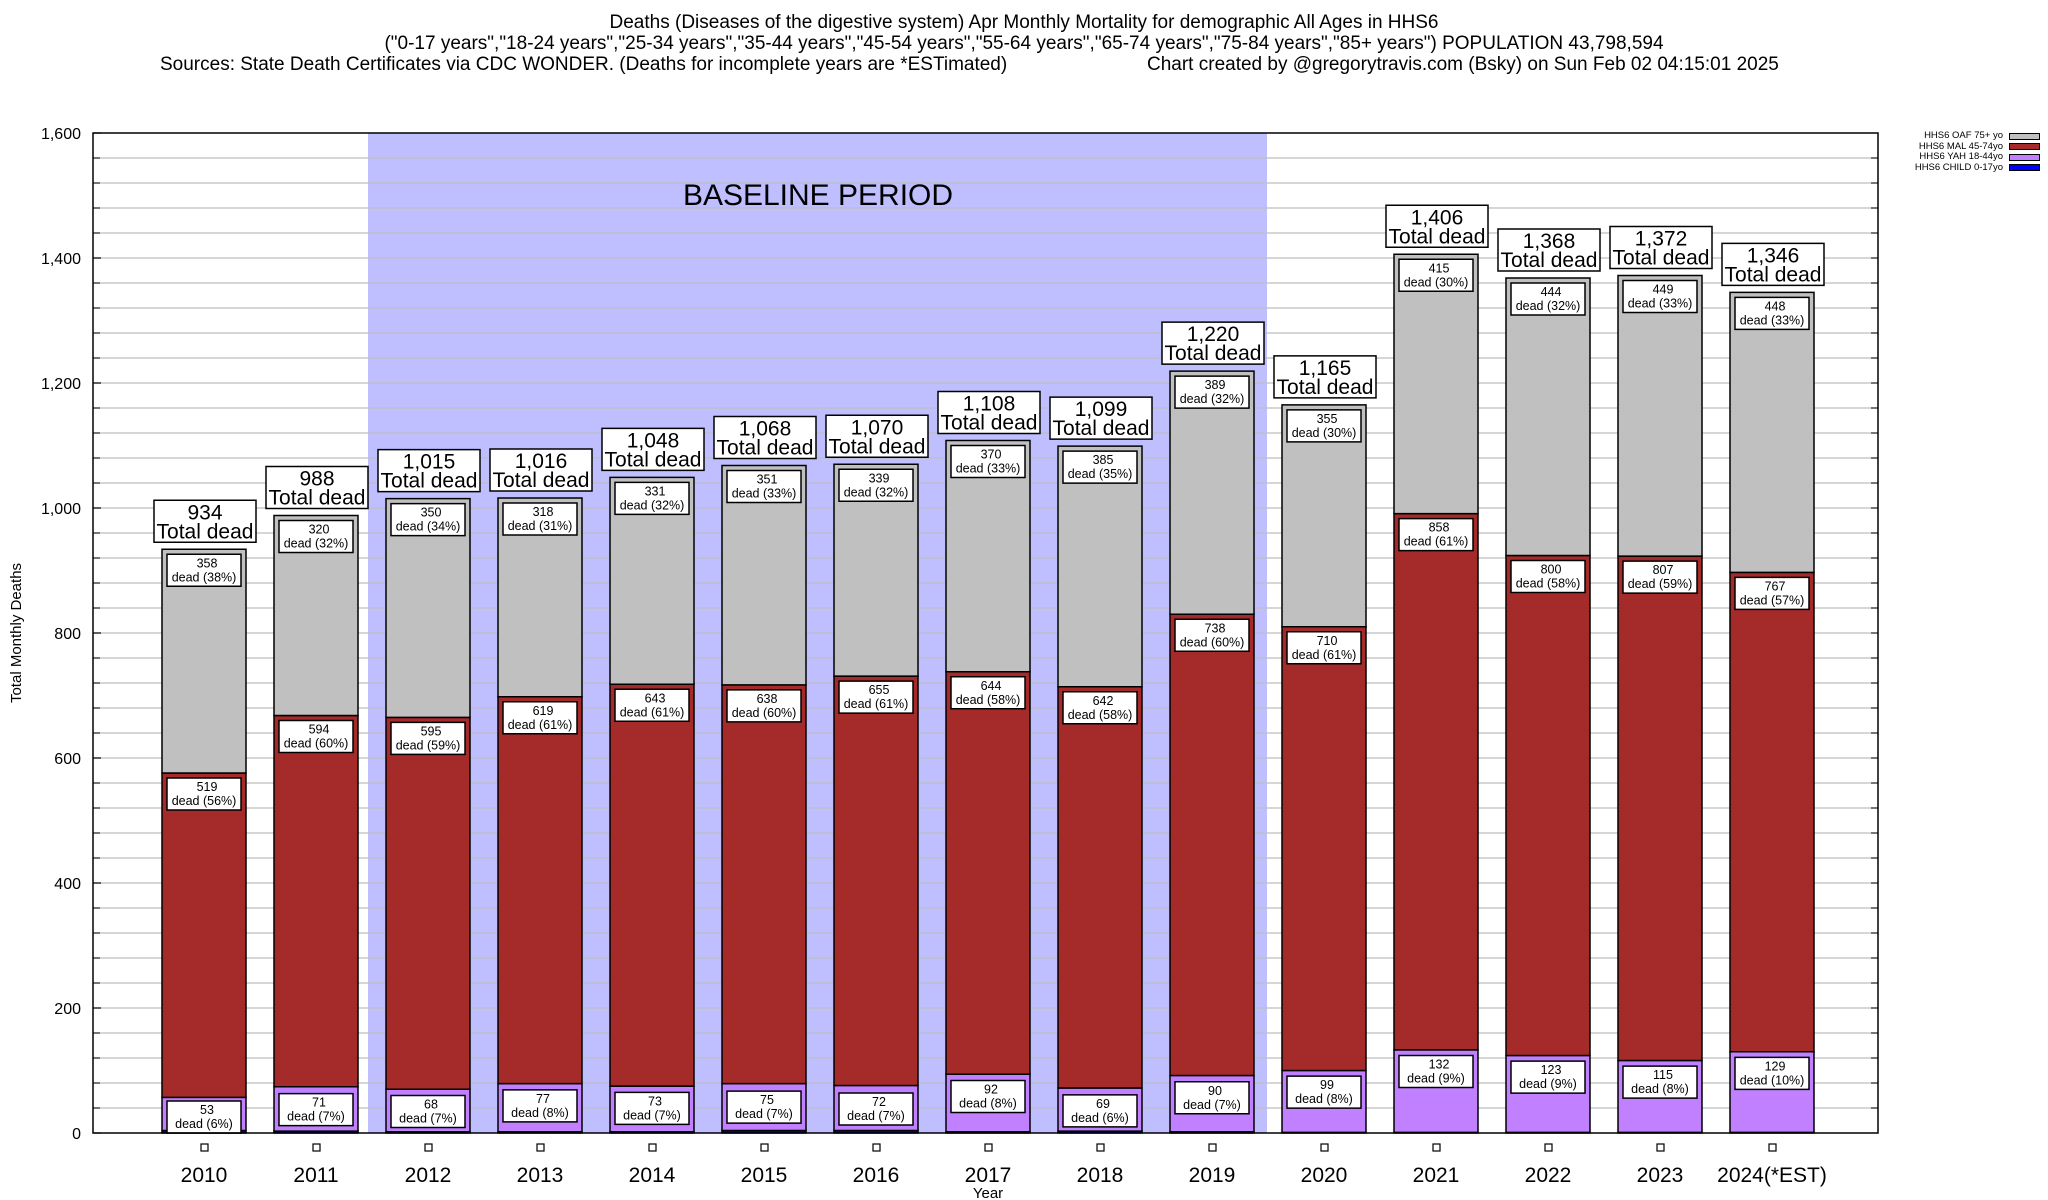  I want to click on segment-value-label: 643, so click(655, 698).